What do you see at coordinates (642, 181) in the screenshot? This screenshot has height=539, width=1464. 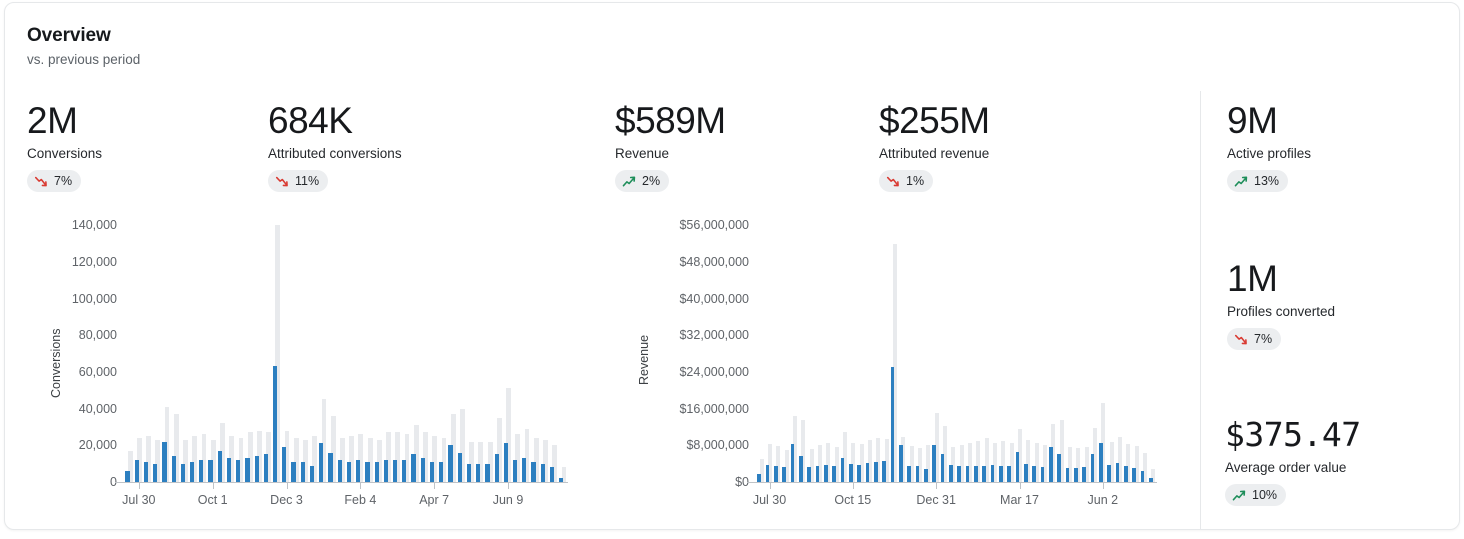 I see `delta-badge: 2%` at bounding box center [642, 181].